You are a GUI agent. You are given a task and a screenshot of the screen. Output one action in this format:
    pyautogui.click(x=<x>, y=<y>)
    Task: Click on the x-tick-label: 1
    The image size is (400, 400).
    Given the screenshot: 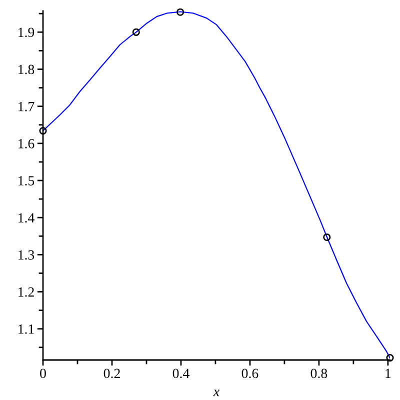 What is the action you would take?
    pyautogui.click(x=388, y=373)
    